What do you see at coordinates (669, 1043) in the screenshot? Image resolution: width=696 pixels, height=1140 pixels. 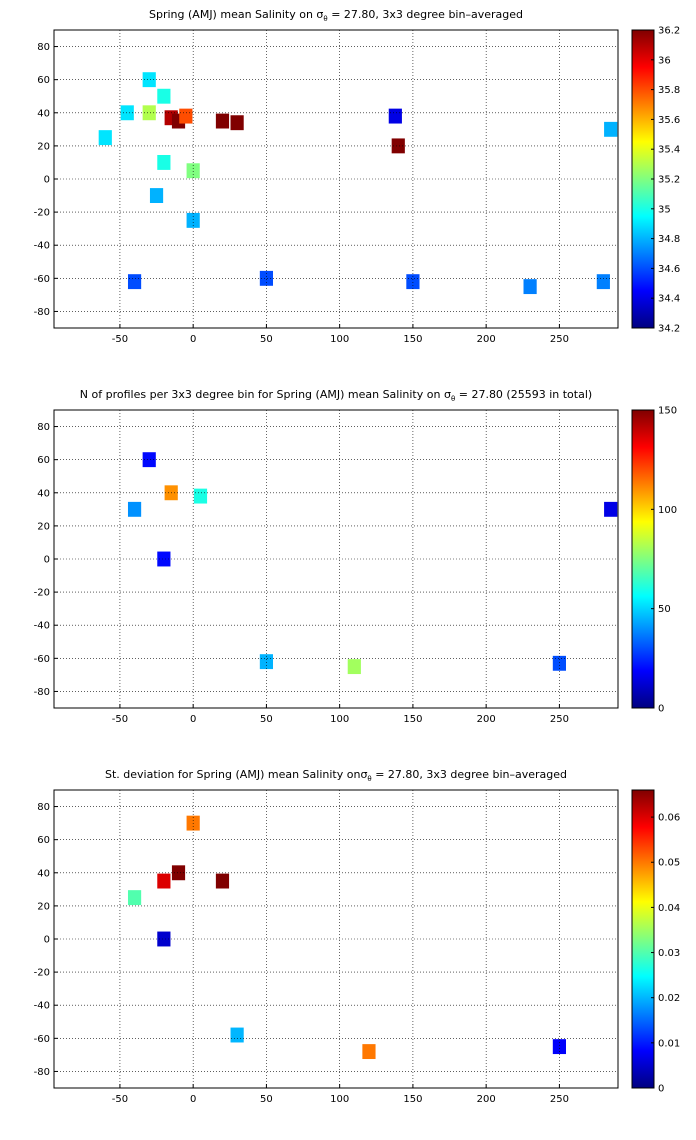 I see `colorbar-tick-label: 0.01` at bounding box center [669, 1043].